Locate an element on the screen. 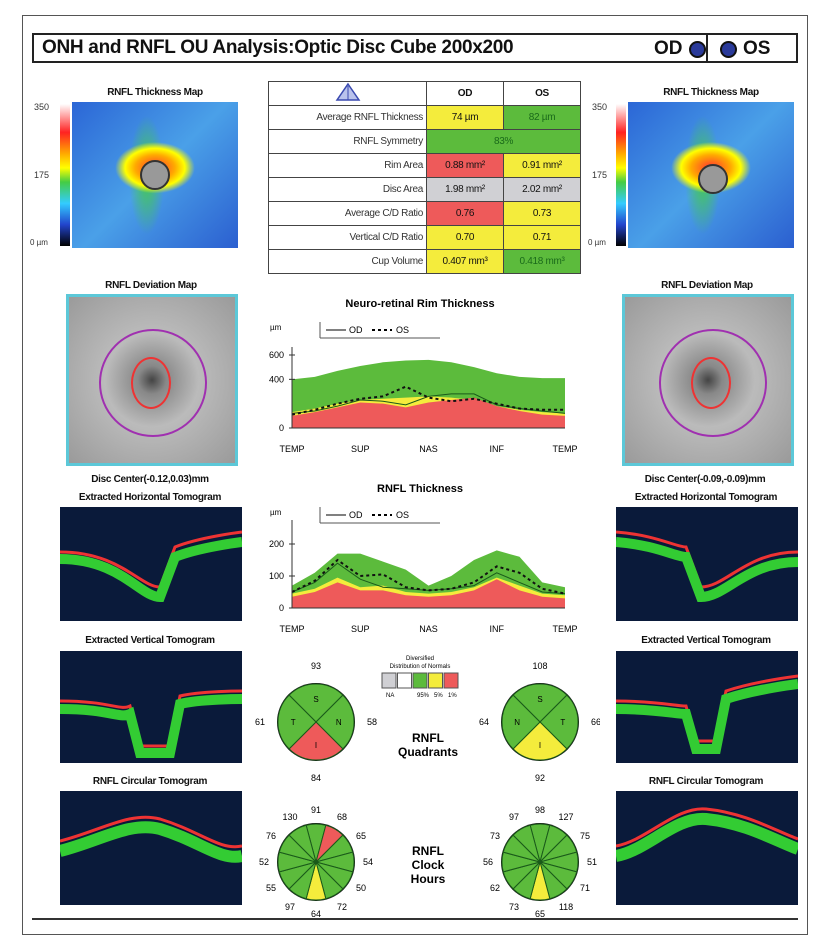 The height and width of the screenshot is (946, 824). legend-swatch is located at coordinates (404, 680).